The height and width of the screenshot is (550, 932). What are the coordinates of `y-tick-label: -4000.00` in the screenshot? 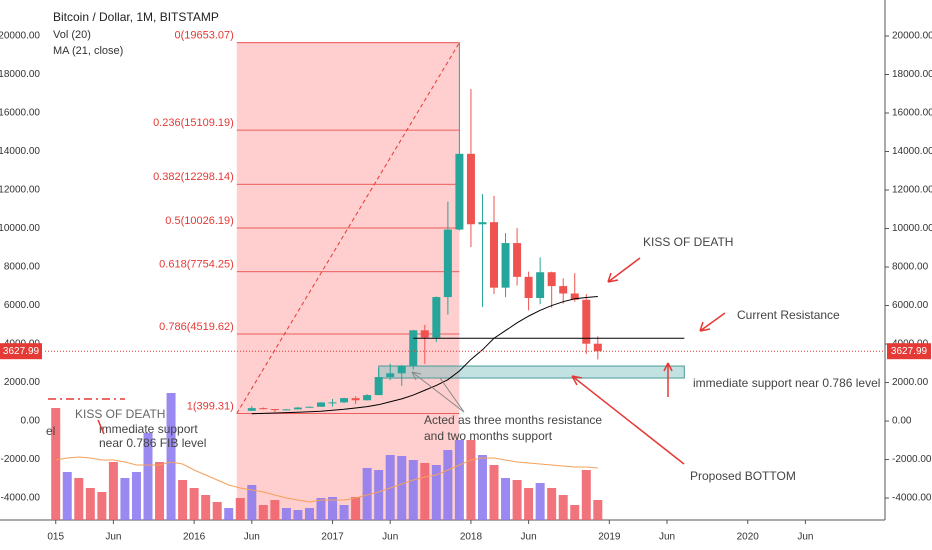 It's located at (21, 498).